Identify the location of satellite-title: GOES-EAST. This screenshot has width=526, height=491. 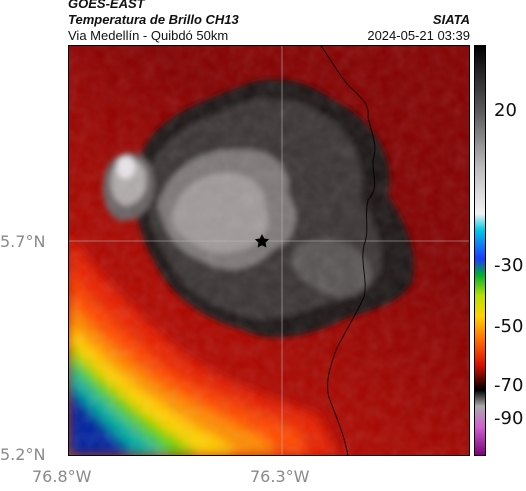
(106, 5).